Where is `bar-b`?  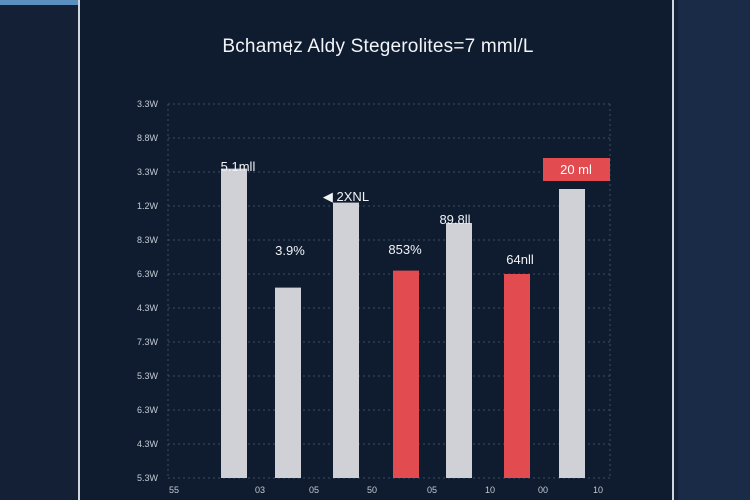
bar-b is located at coordinates (234, 323).